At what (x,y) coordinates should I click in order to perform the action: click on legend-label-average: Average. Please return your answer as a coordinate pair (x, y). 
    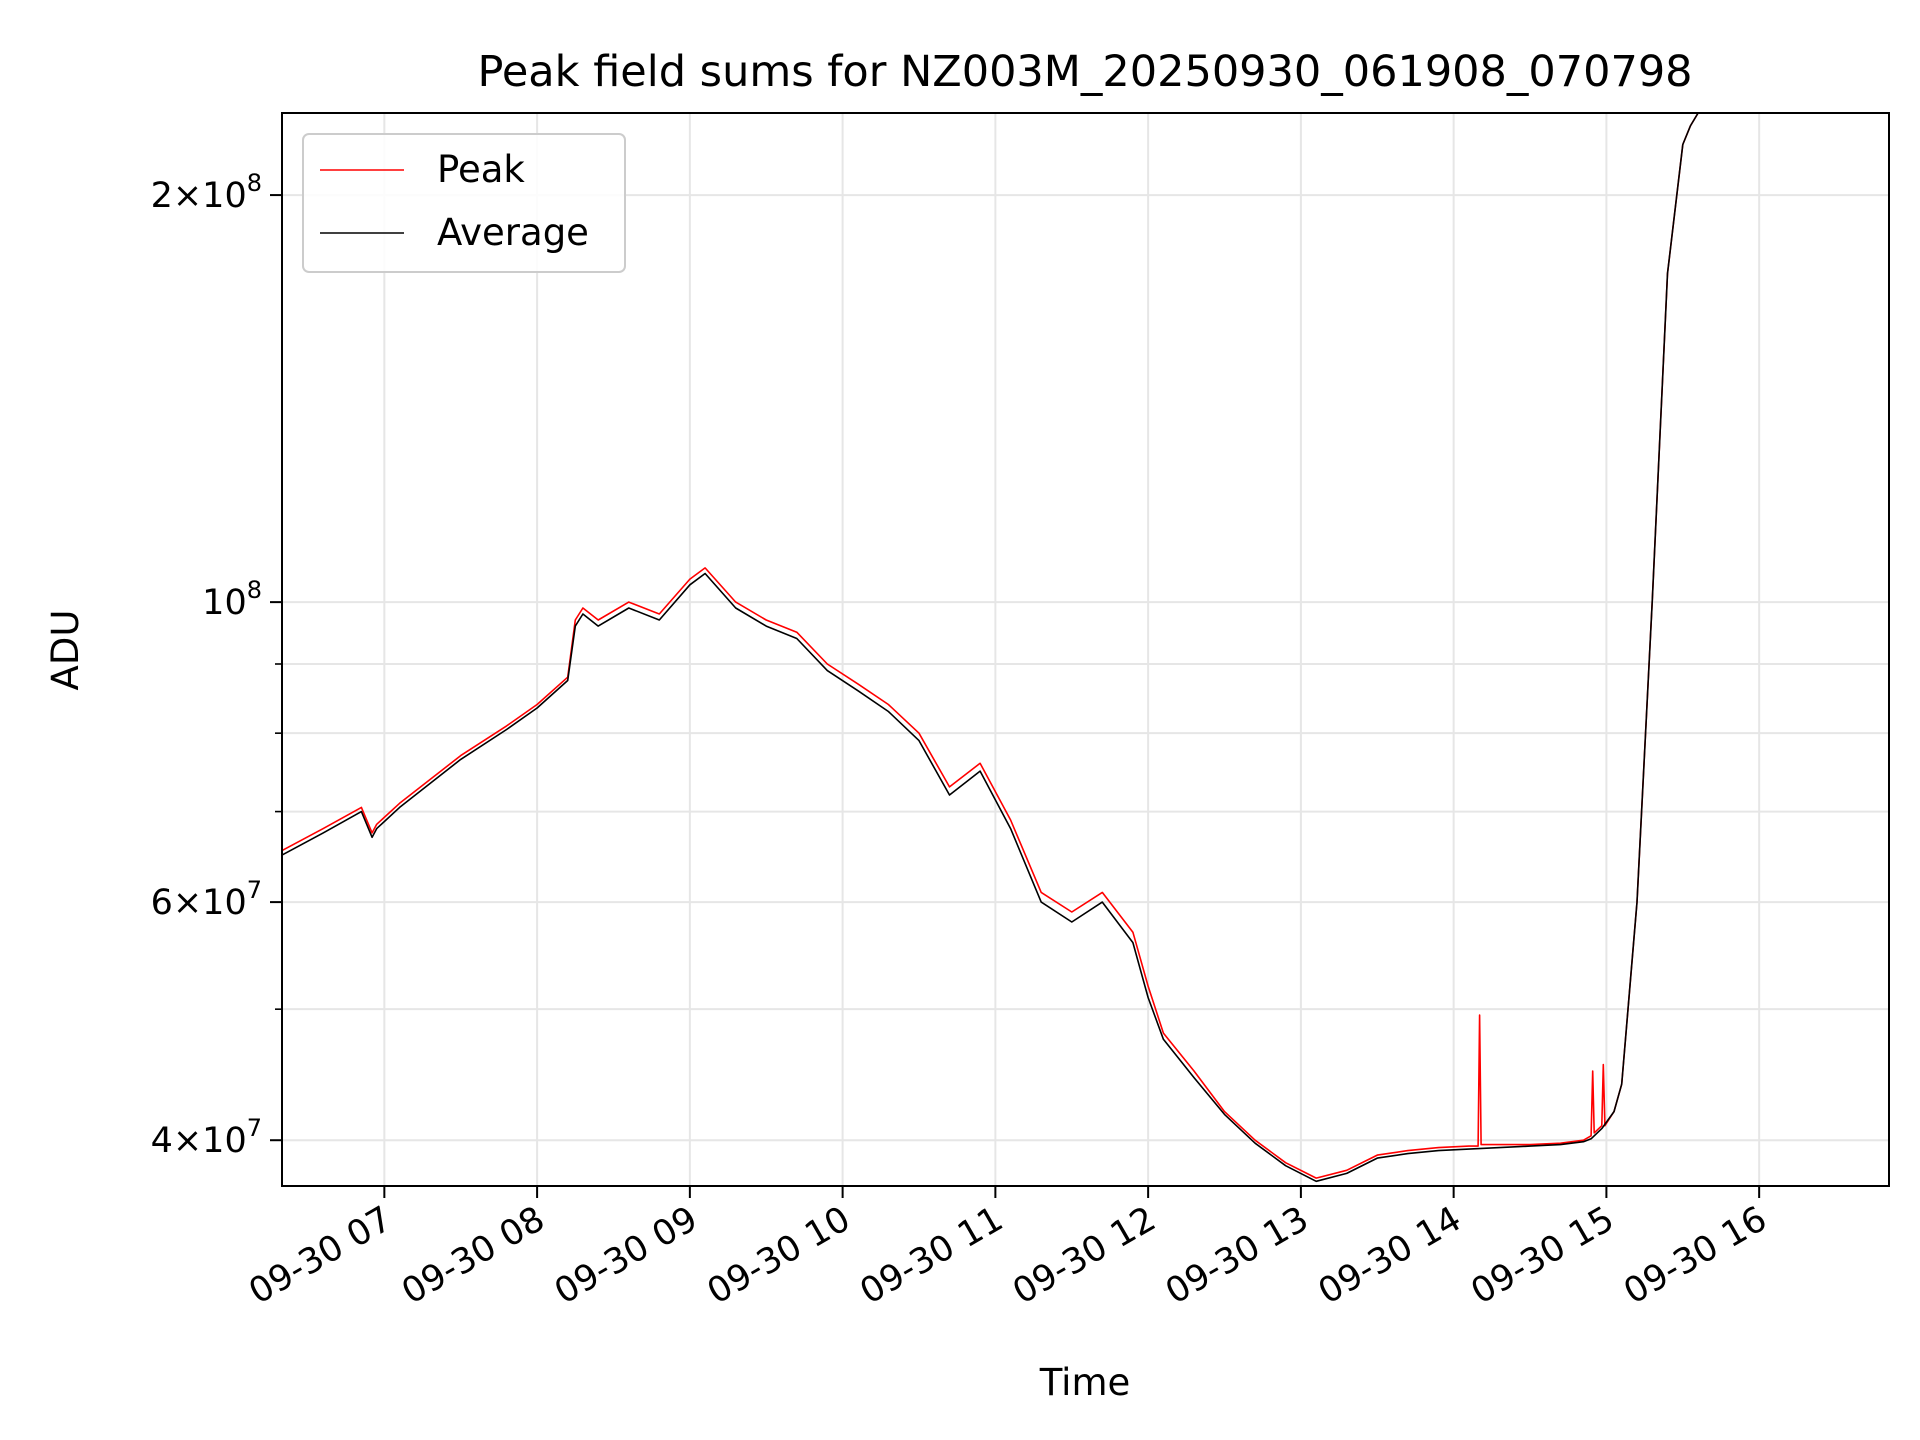
    Looking at the image, I should click on (513, 232).